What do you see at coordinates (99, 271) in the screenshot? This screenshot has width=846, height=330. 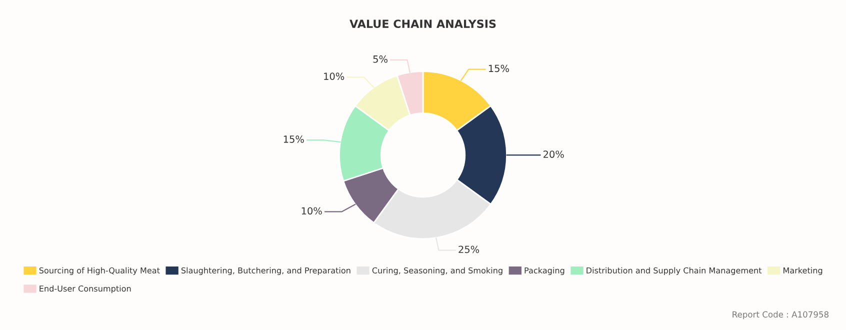 I see `legend-label: Sourcing of High-Quality Meat` at bounding box center [99, 271].